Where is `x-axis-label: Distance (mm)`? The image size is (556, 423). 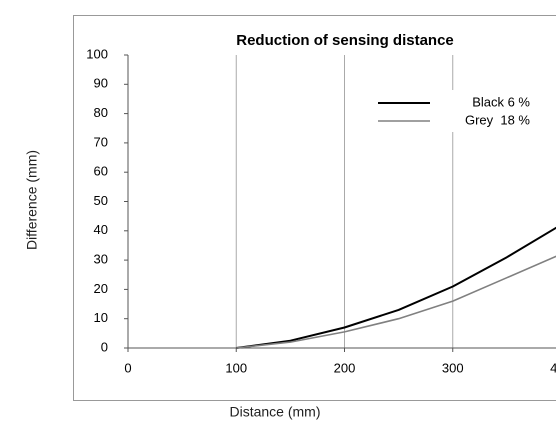
x-axis-label: Distance (mm) is located at coordinates (274, 412).